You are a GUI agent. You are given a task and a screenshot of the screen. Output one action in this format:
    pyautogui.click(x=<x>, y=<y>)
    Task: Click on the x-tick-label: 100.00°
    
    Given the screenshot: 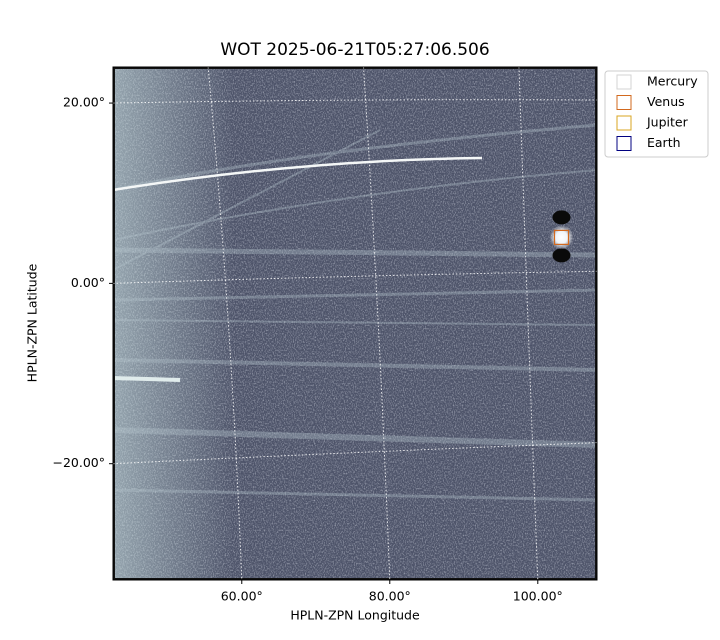 What is the action you would take?
    pyautogui.click(x=538, y=596)
    